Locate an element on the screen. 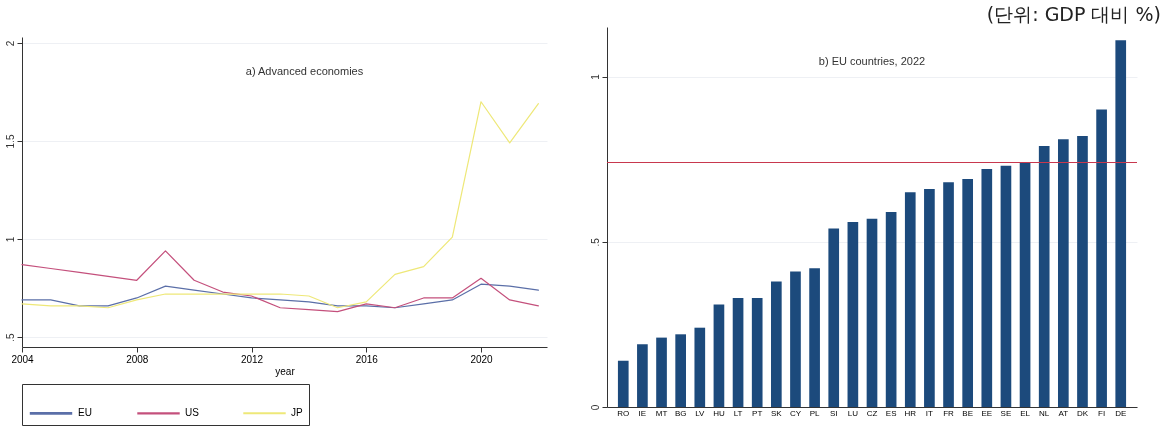  text: b) EU countries, 2022 is located at coordinates (872, 61).